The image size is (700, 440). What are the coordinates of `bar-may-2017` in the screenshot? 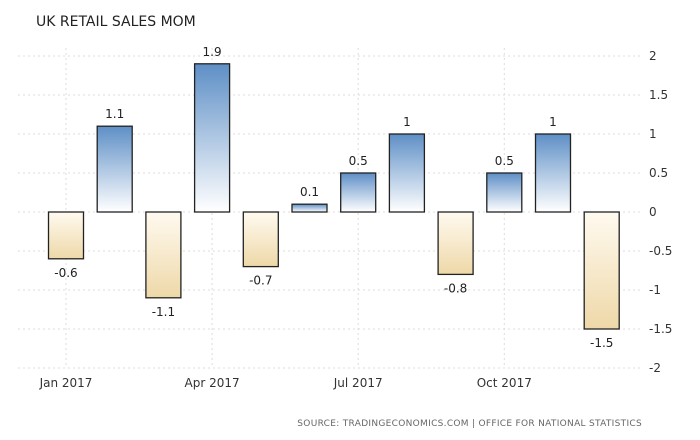 It's located at (260, 239).